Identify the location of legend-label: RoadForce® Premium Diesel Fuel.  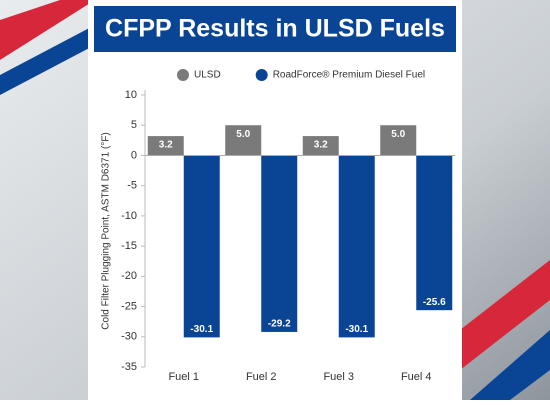
(349, 75).